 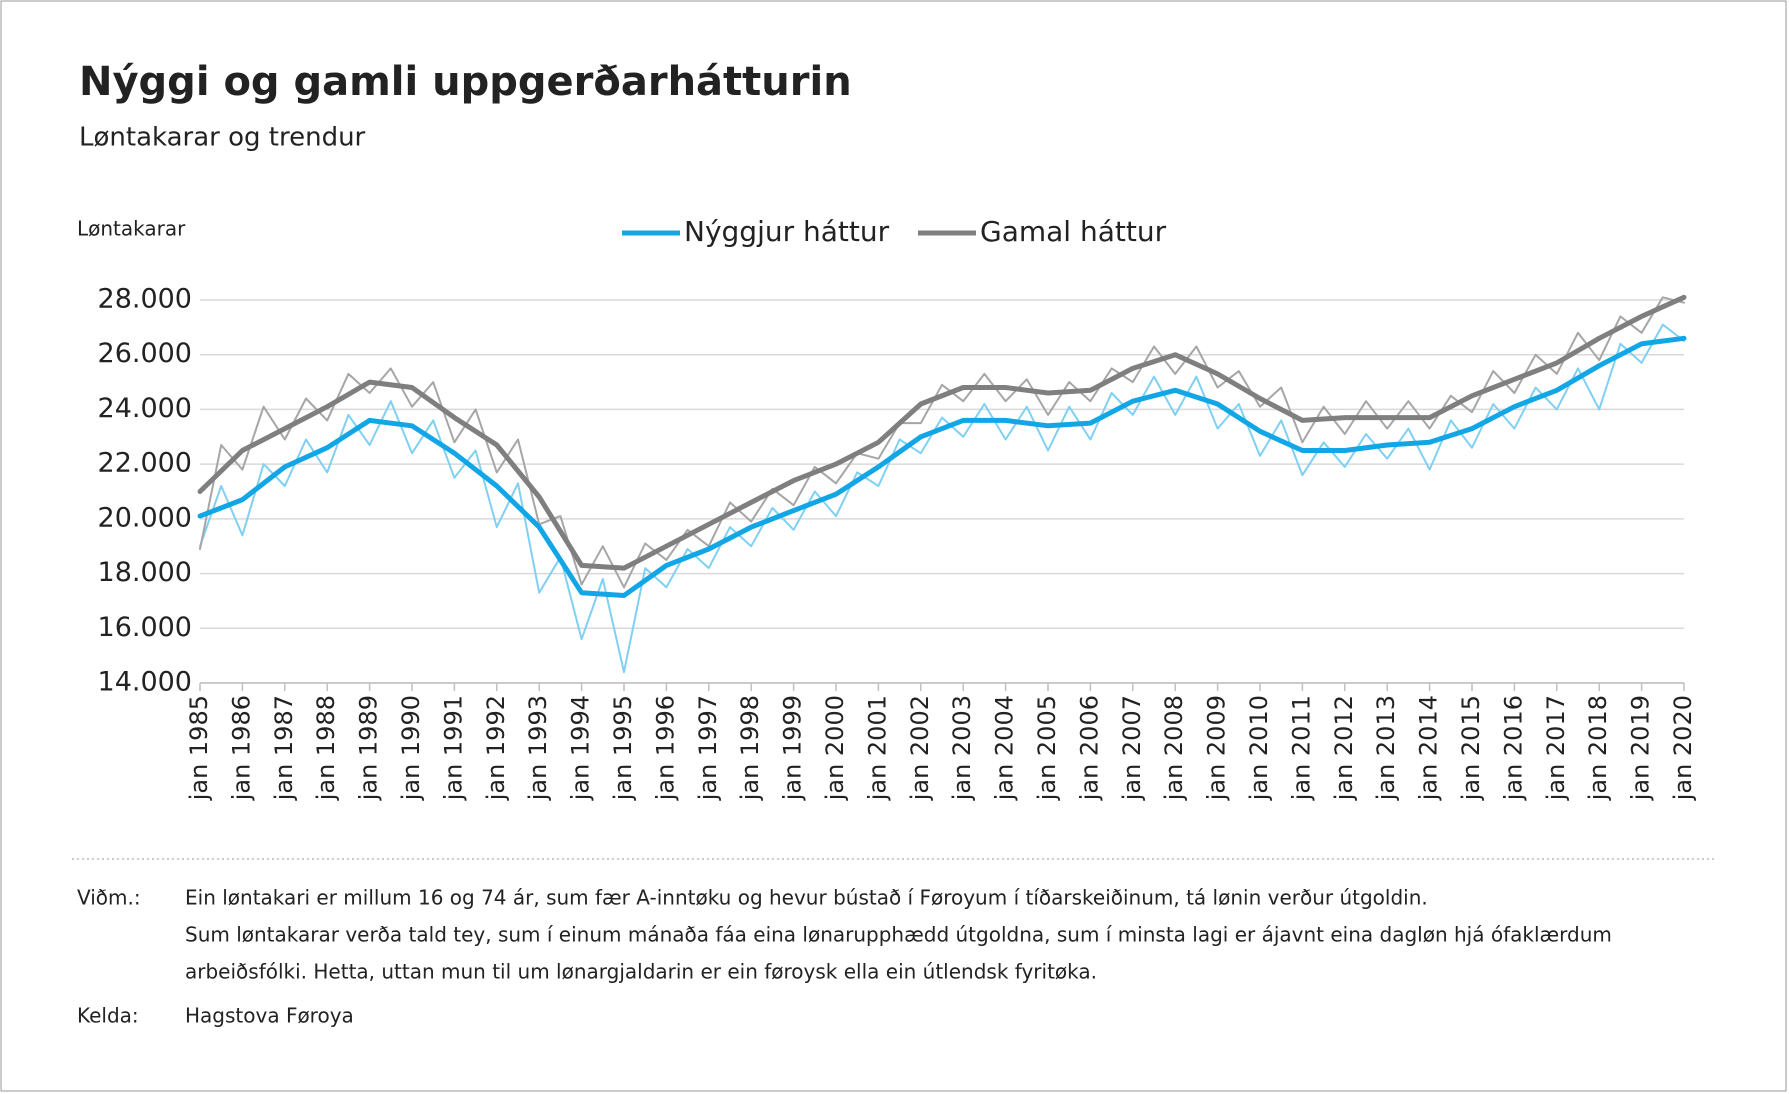 What do you see at coordinates (1429, 748) in the screenshot?
I see `x-tick-label: jan 2014` at bounding box center [1429, 748].